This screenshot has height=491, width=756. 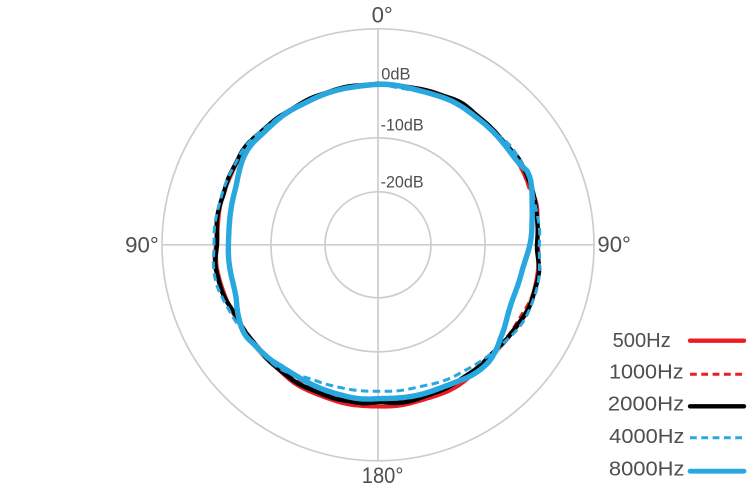 What do you see at coordinates (402, 181) in the screenshot?
I see `svg-text: -20dB` at bounding box center [402, 181].